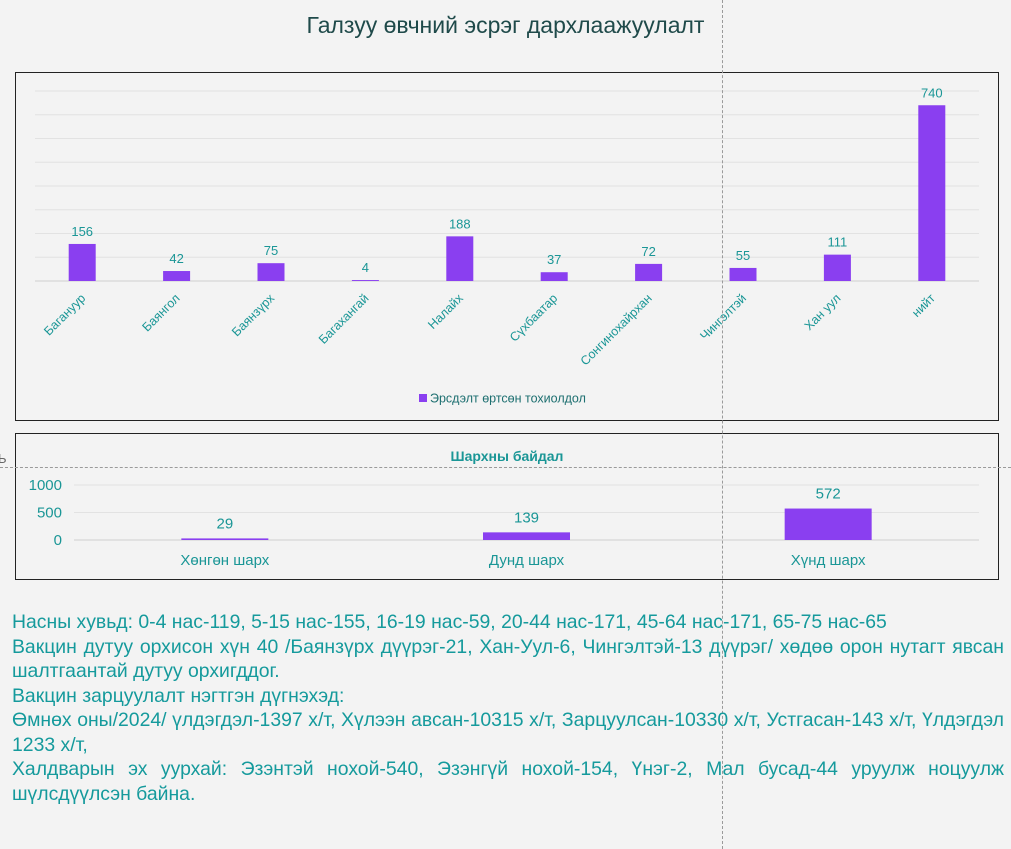  Describe the element at coordinates (82, 231) in the screenshot. I see `data-label-1: 156` at that location.